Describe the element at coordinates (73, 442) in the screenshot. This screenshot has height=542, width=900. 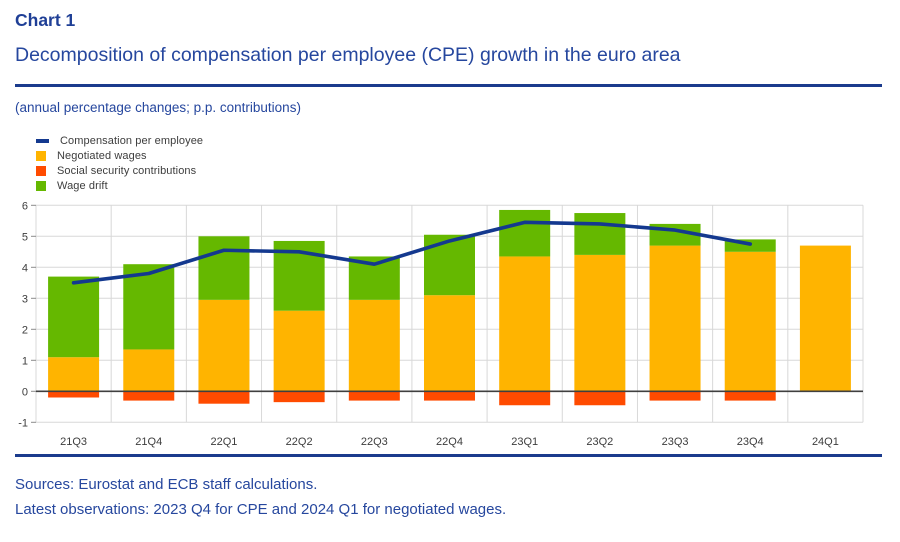
I see `x-tick-label: 21Q3` at that location.